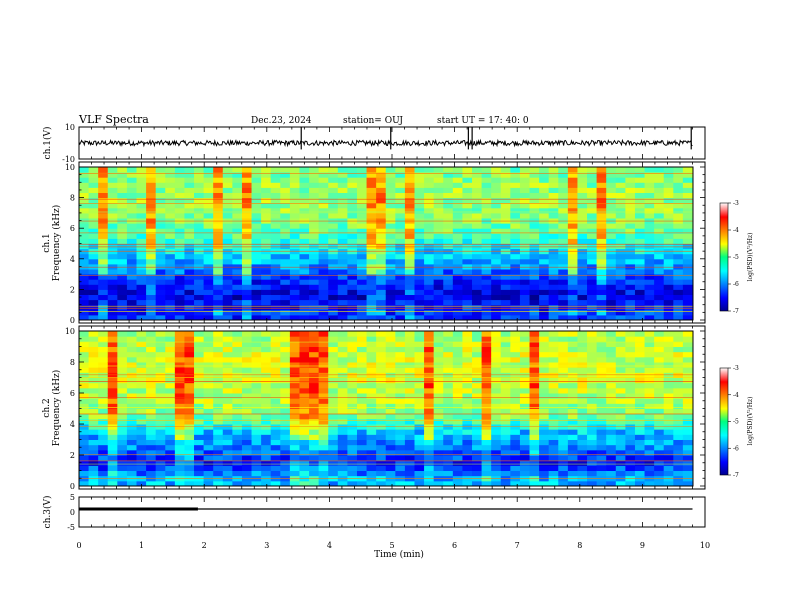 The height and width of the screenshot is (612, 792). Describe the element at coordinates (141, 545) in the screenshot. I see `x-tick-label: 1` at that location.